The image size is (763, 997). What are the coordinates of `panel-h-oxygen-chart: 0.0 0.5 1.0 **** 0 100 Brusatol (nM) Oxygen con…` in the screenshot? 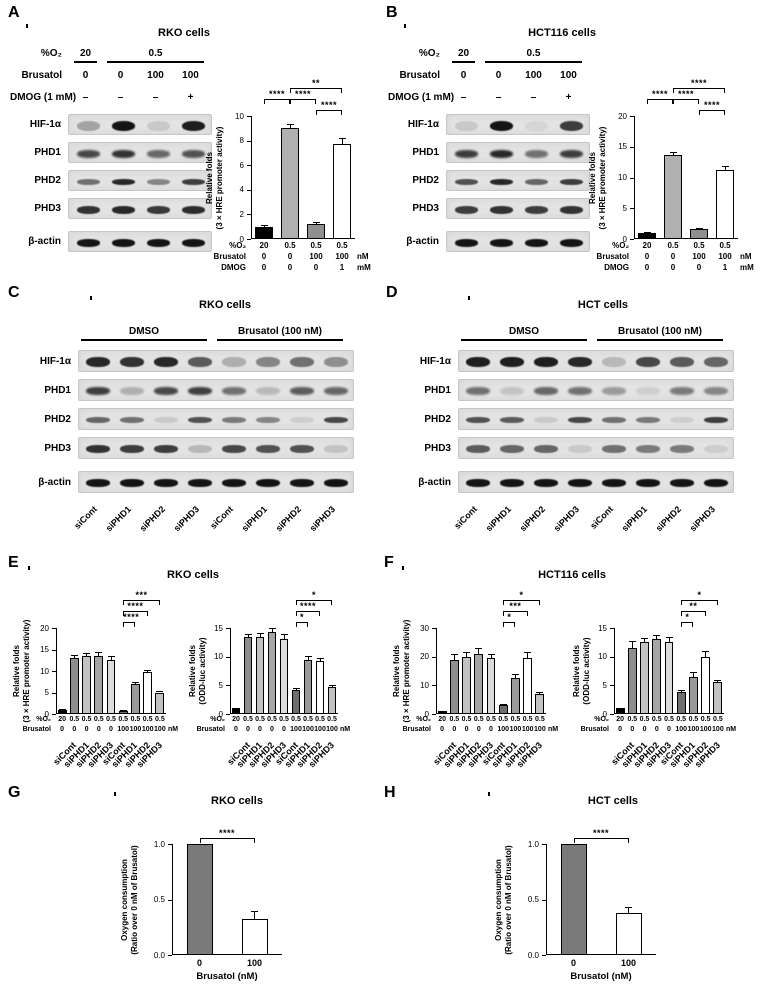 It's located at (587, 900).